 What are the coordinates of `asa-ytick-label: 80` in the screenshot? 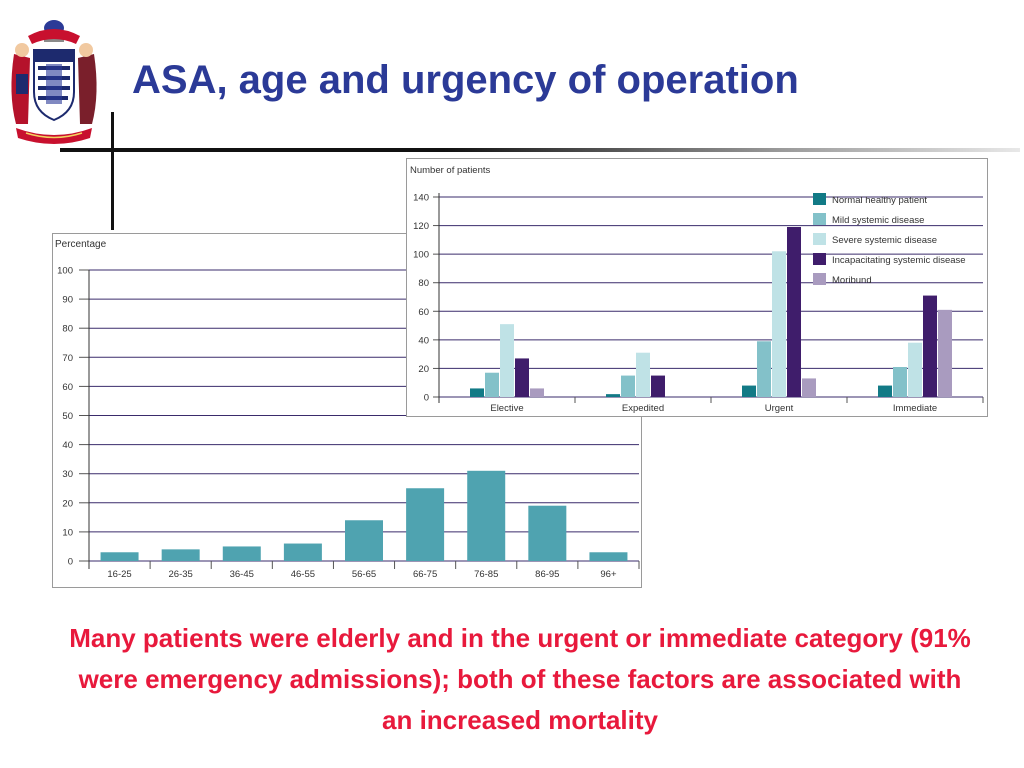 It's located at (423, 283).